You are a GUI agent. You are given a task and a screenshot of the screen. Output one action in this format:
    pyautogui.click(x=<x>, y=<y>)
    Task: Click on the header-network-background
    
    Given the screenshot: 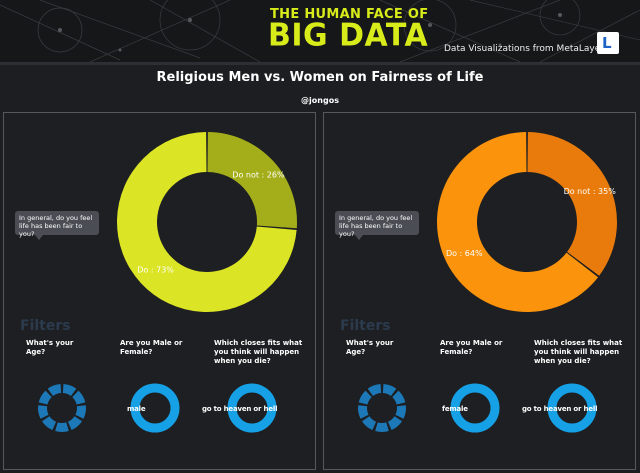 What is the action you would take?
    pyautogui.click(x=320, y=31)
    